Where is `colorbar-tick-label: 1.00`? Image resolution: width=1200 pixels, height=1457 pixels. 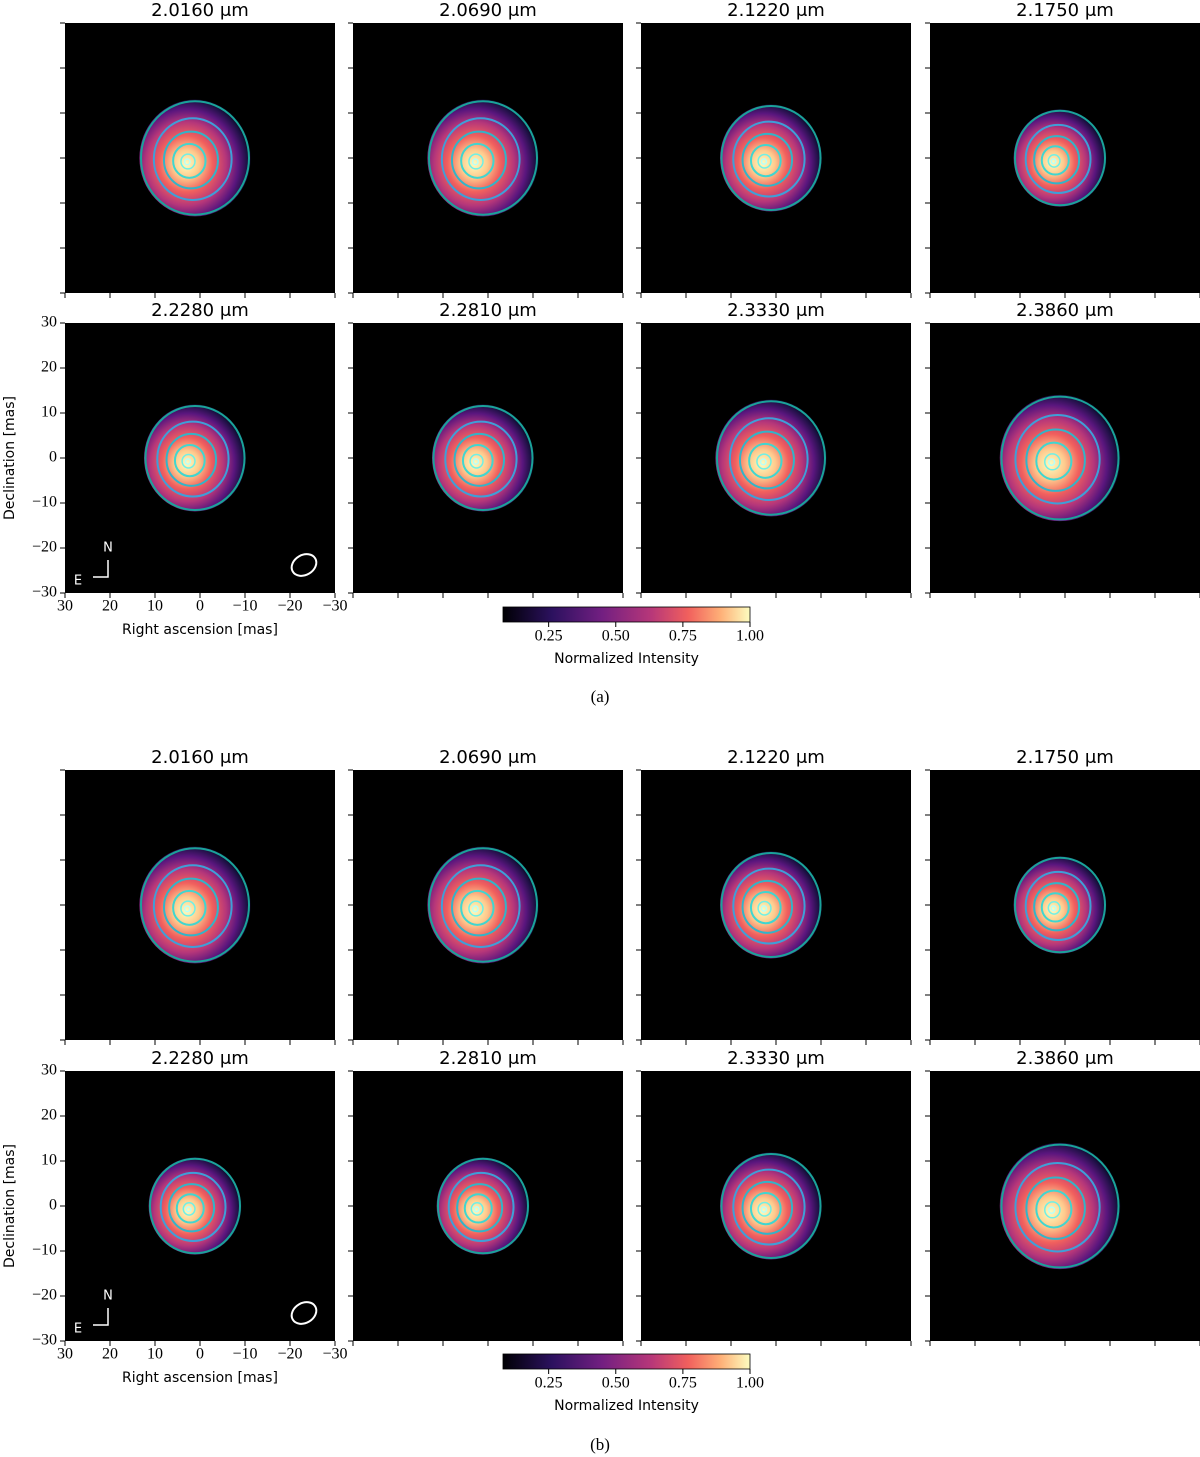 colorbar-tick-label: 1.00 is located at coordinates (750, 636).